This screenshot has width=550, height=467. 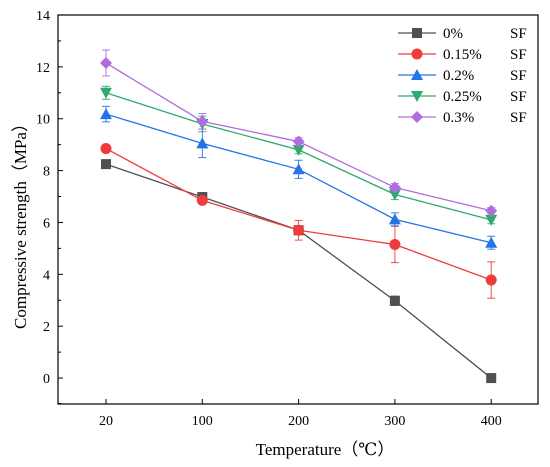 I want to click on legend-label: 0.25%, so click(x=462, y=97).